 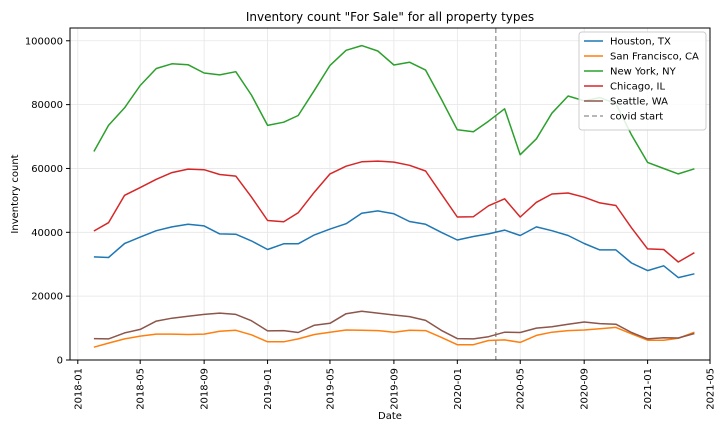 What do you see at coordinates (47, 169) in the screenshot?
I see `y-tick-label: 60000` at bounding box center [47, 169].